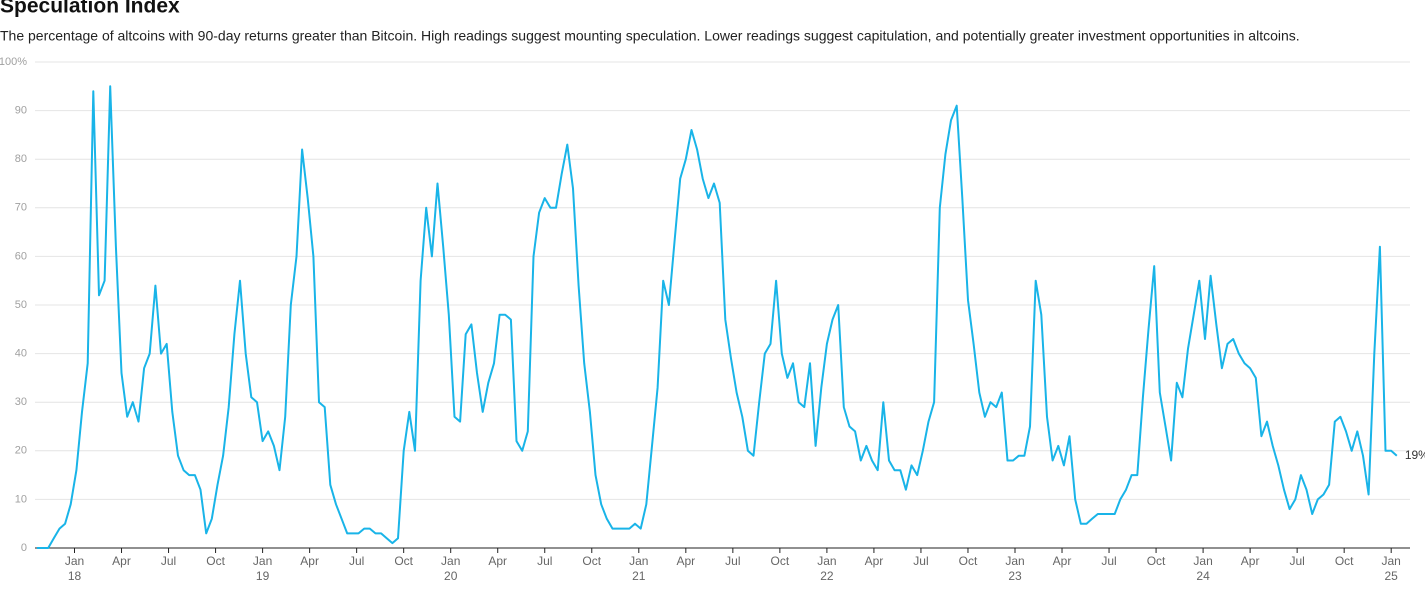  Describe the element at coordinates (13, 62) in the screenshot. I see `y-tick-label: 100%` at that location.